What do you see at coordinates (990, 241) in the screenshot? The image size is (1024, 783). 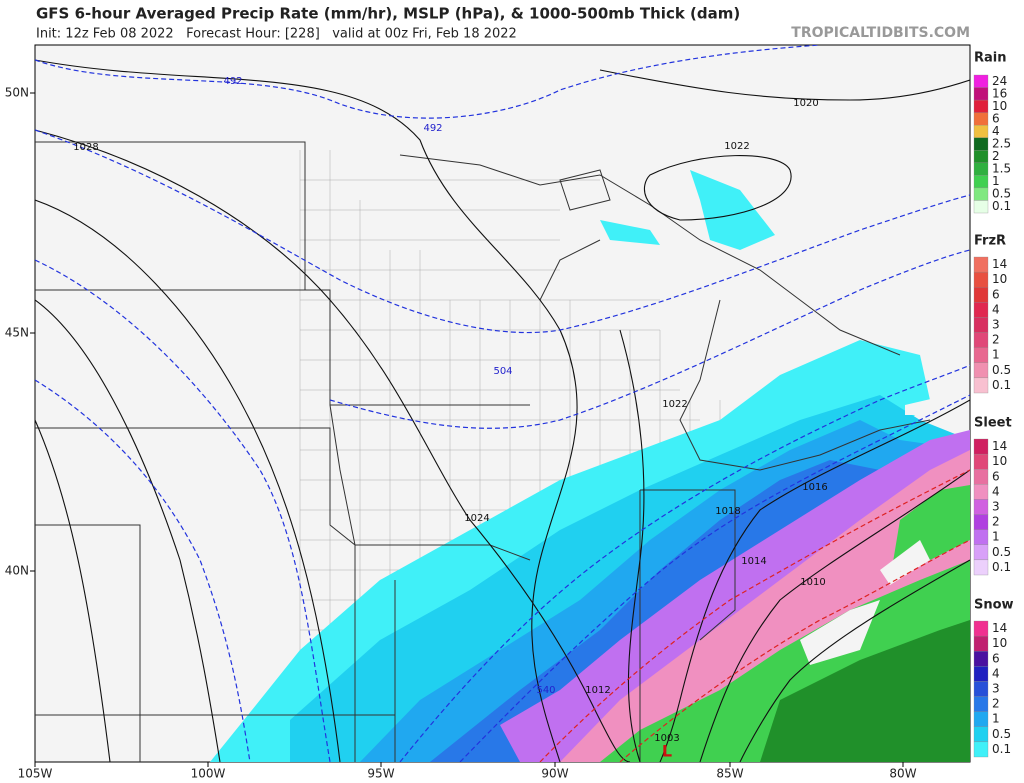 I see `legend-title: FrzR` at bounding box center [990, 241].